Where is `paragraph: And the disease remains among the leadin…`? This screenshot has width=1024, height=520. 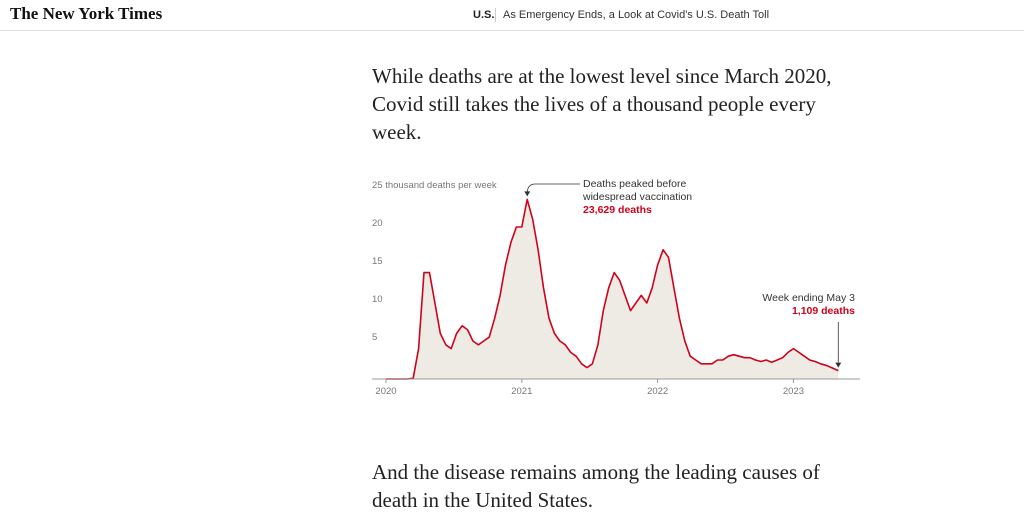 paragraph: And the disease remains among the leadin… is located at coordinates (596, 486).